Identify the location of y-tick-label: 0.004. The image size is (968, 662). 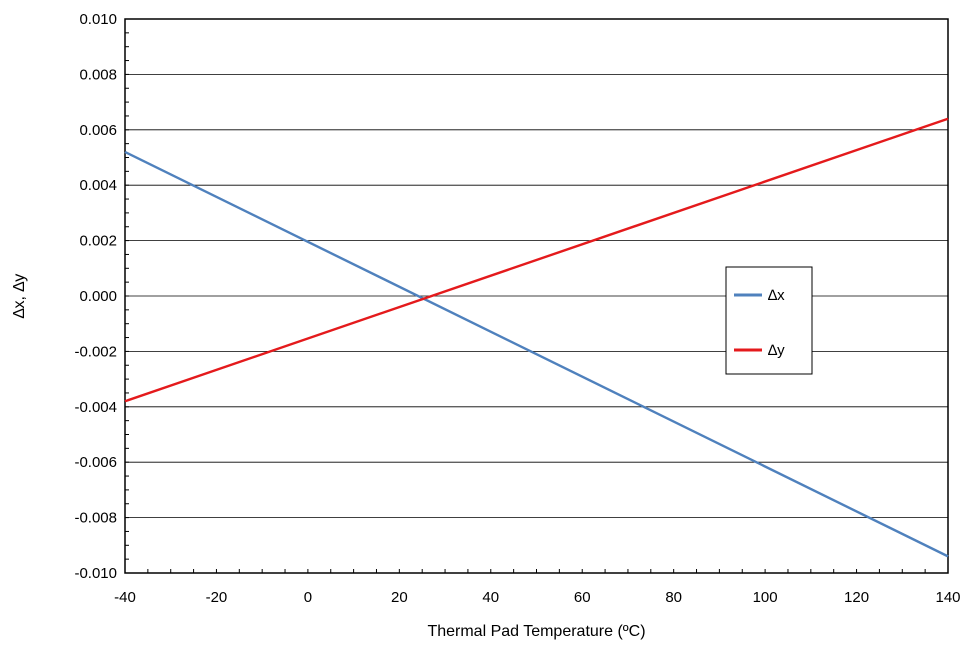
(98, 185).